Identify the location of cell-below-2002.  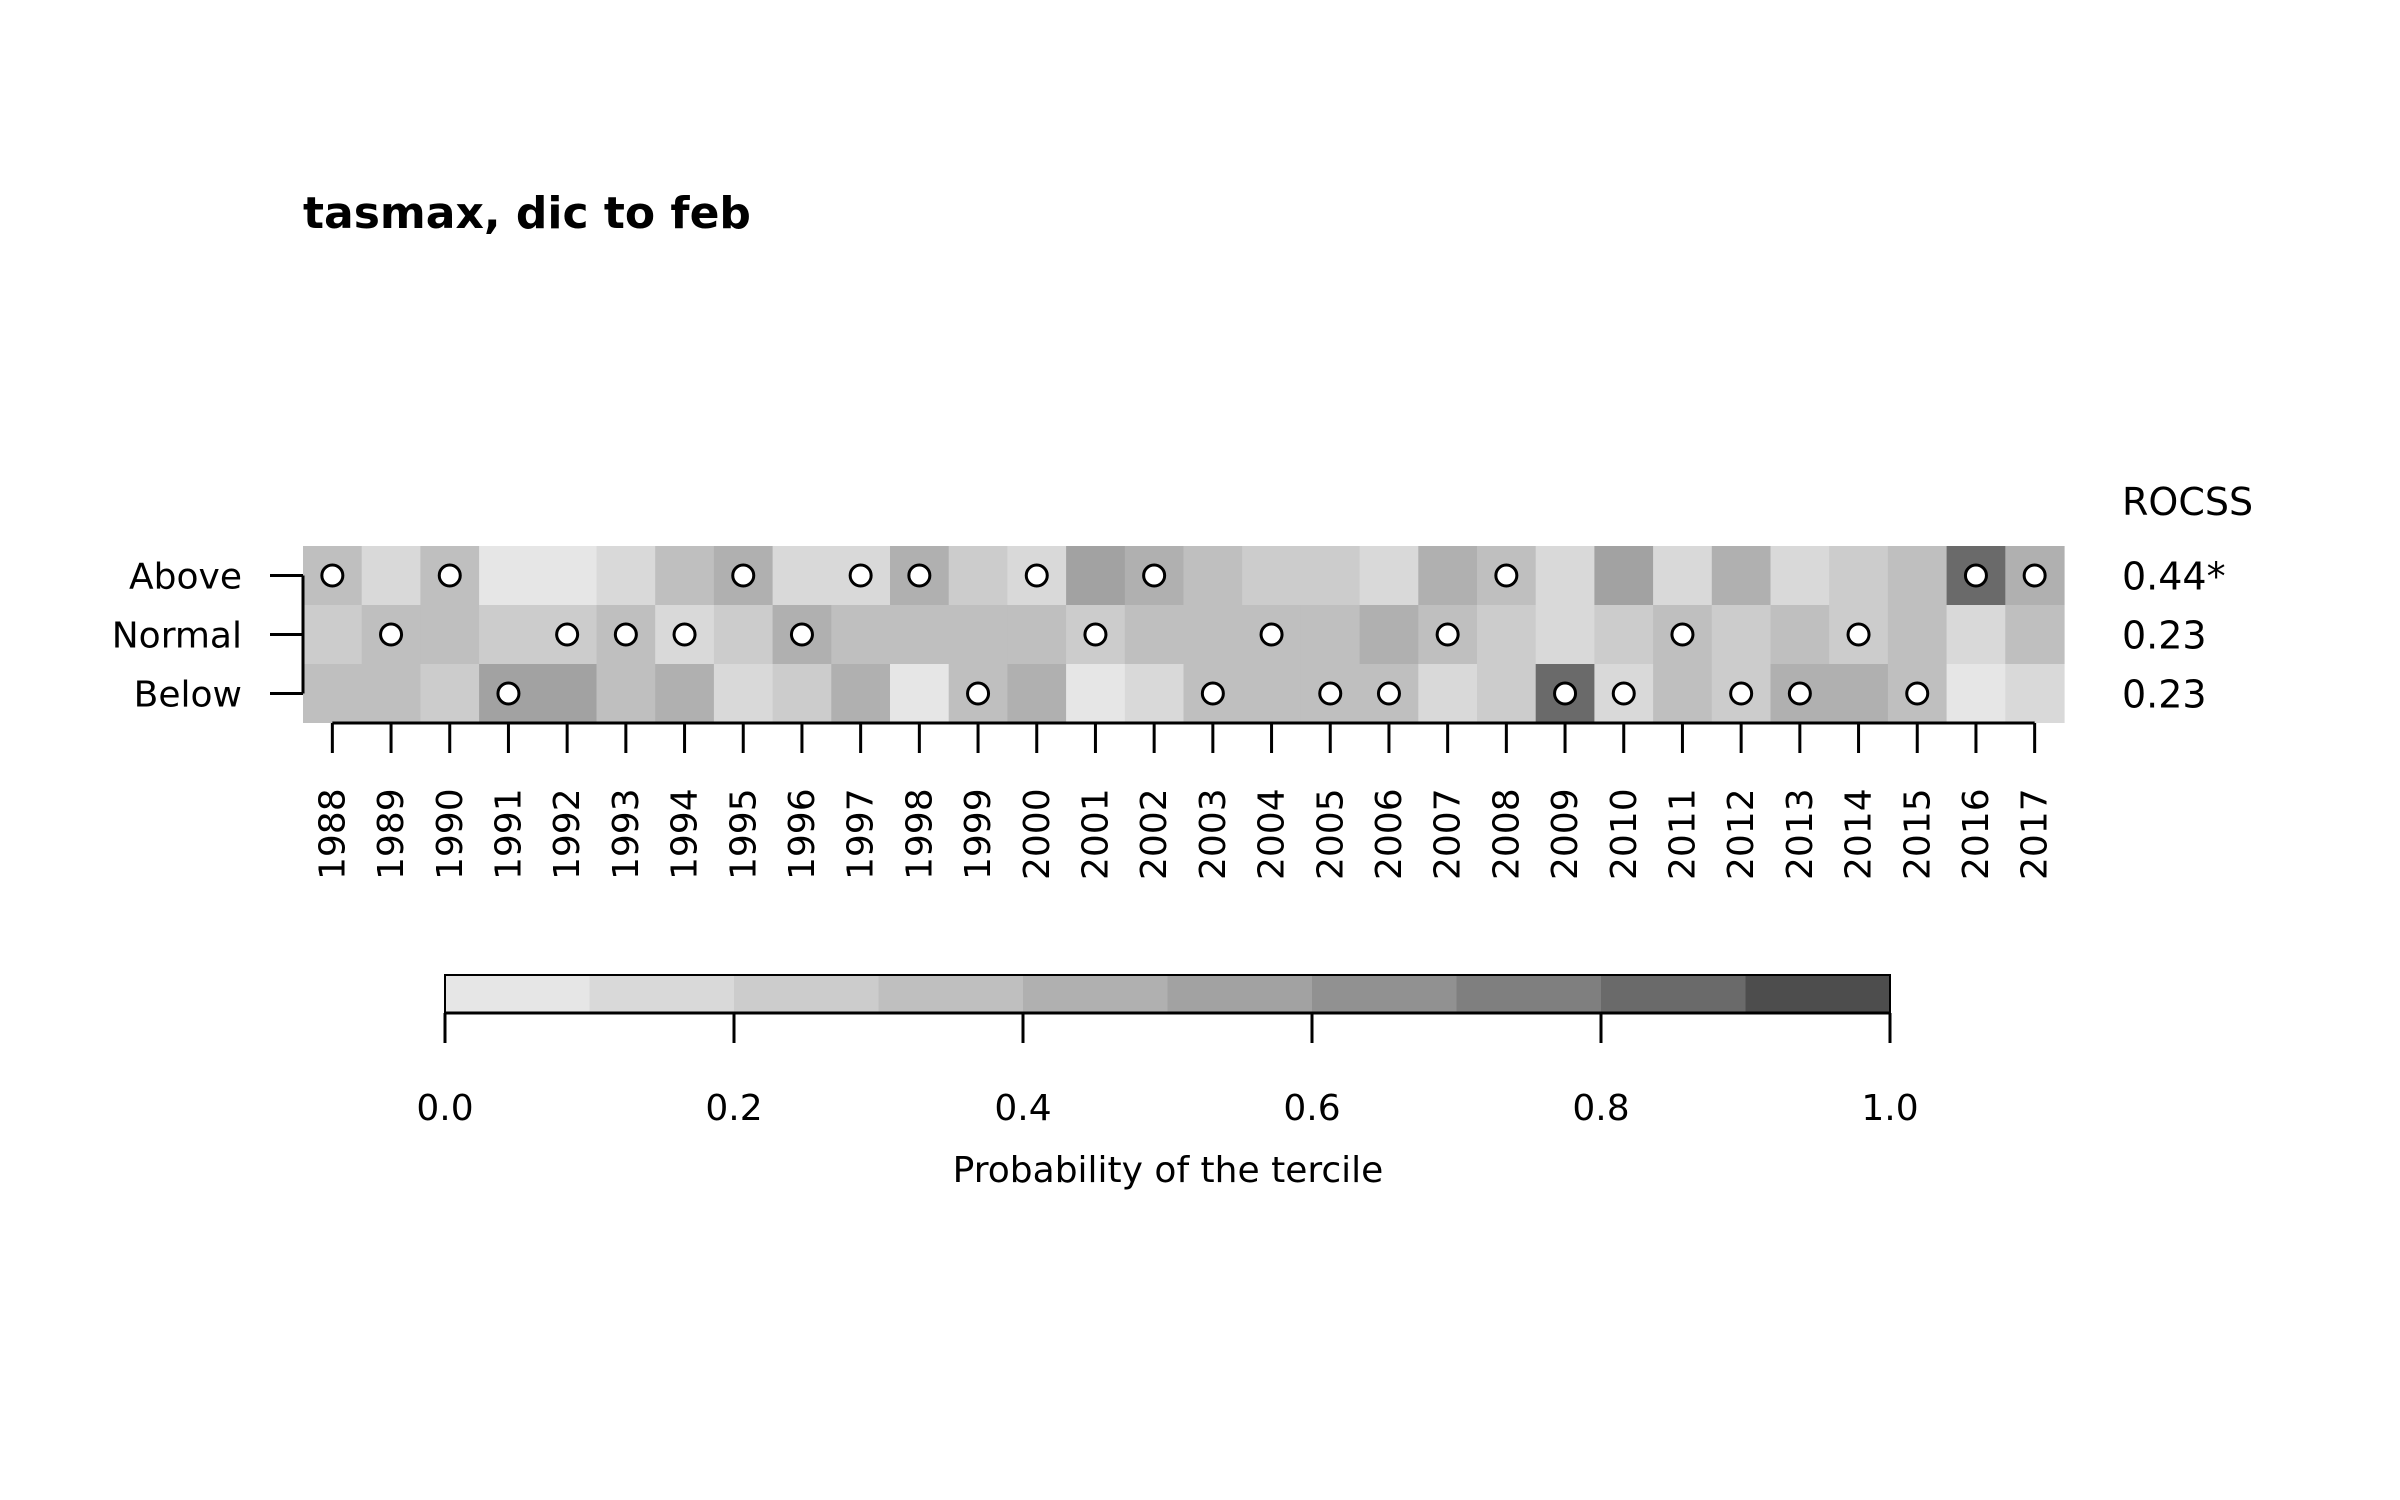
(1154, 693).